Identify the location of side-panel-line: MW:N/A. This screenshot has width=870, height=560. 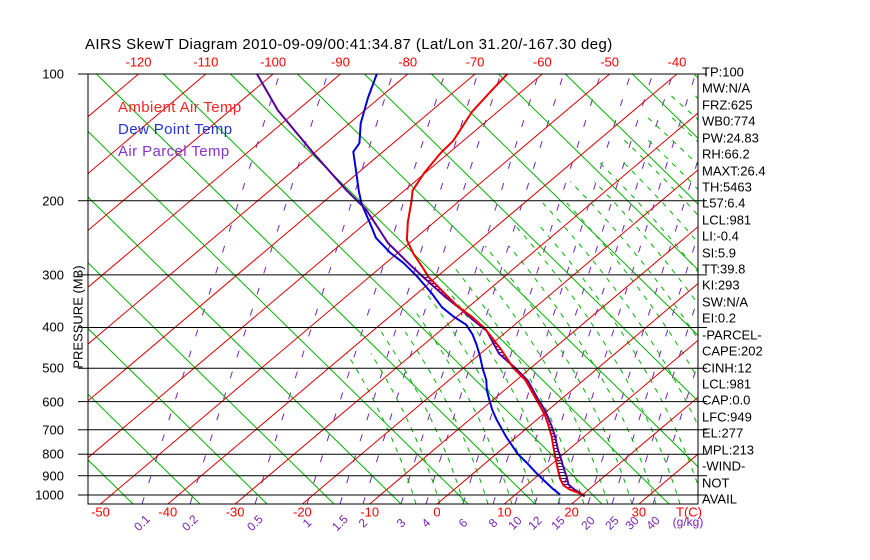
(726, 88).